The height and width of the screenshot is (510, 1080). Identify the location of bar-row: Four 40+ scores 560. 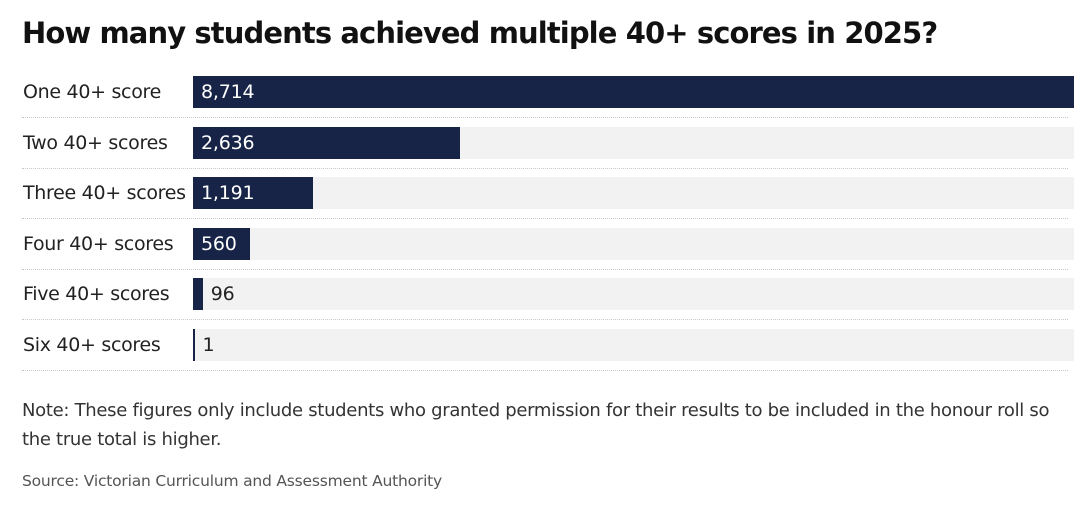
(537, 245).